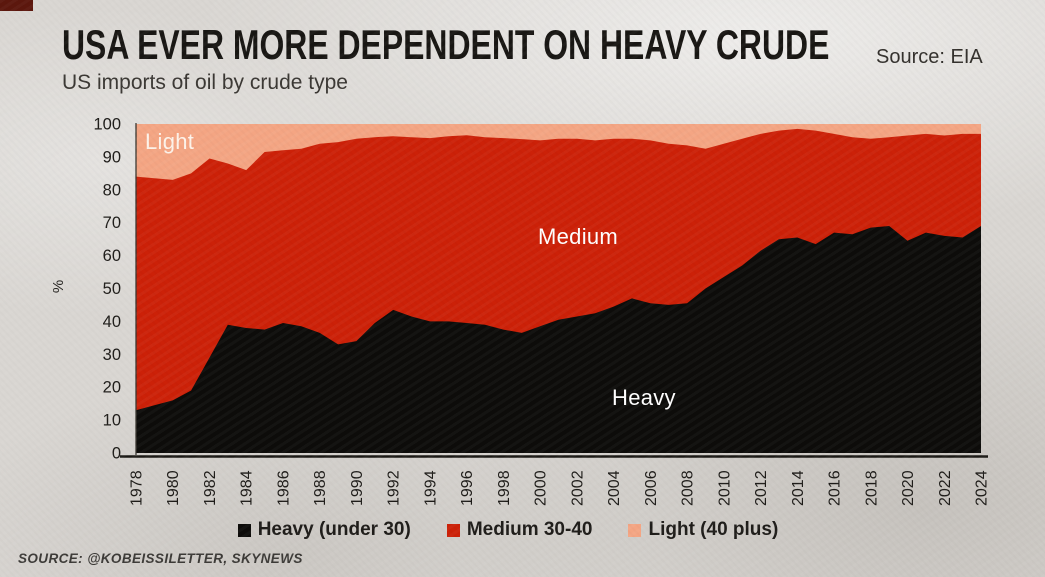  I want to click on x-tick-label: 1986, so click(284, 488).